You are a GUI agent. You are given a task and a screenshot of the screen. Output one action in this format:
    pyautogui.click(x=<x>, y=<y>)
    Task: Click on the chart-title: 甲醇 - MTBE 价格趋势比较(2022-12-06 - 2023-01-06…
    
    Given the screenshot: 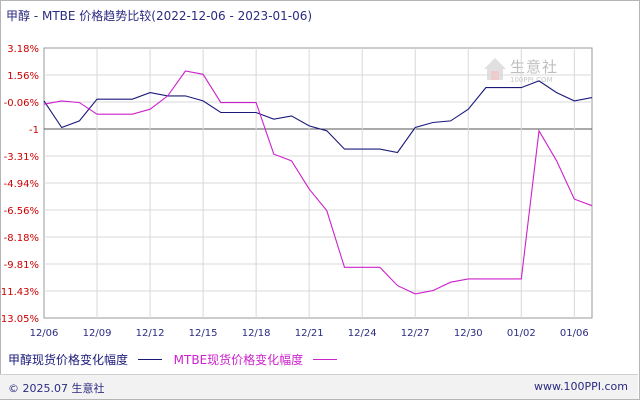 What is the action you would take?
    pyautogui.click(x=159, y=16)
    